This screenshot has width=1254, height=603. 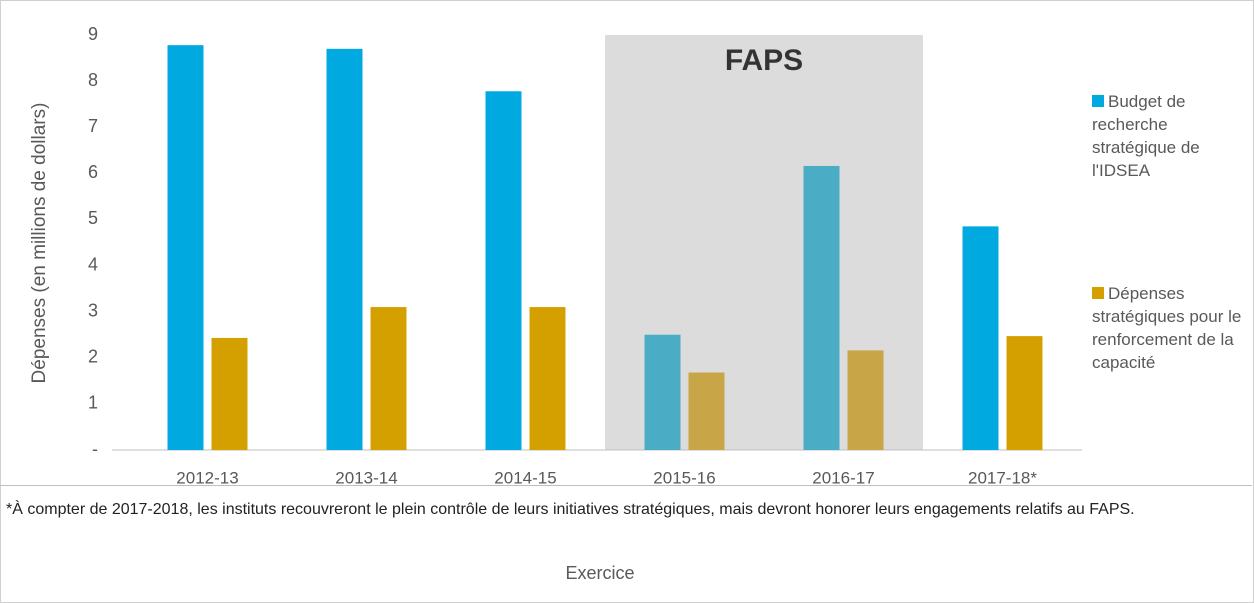 What do you see at coordinates (93, 403) in the screenshot?
I see `y-tick-label: 1` at bounding box center [93, 403].